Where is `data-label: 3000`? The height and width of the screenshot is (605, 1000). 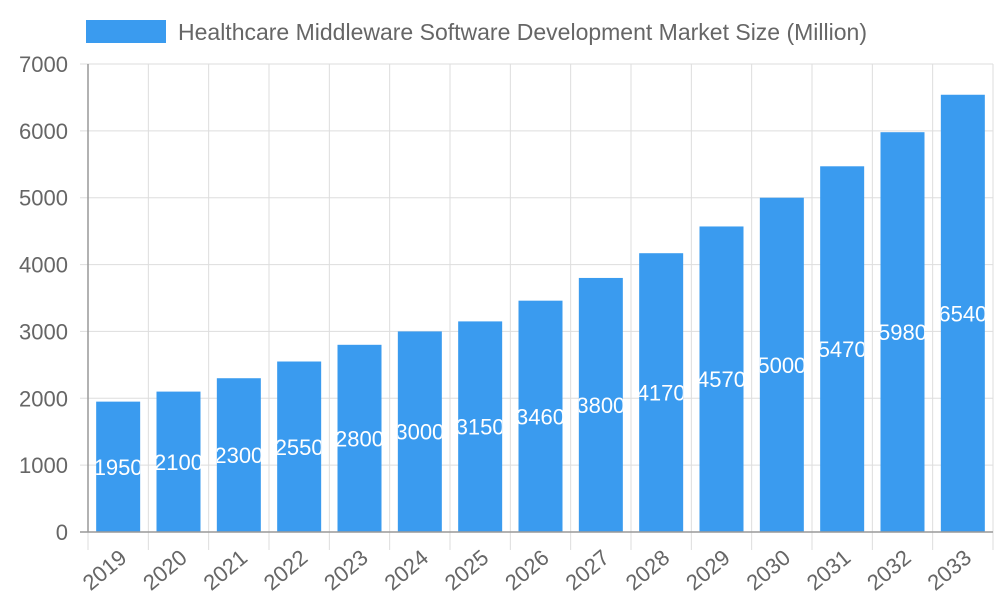
data-label: 3000 is located at coordinates (419, 432).